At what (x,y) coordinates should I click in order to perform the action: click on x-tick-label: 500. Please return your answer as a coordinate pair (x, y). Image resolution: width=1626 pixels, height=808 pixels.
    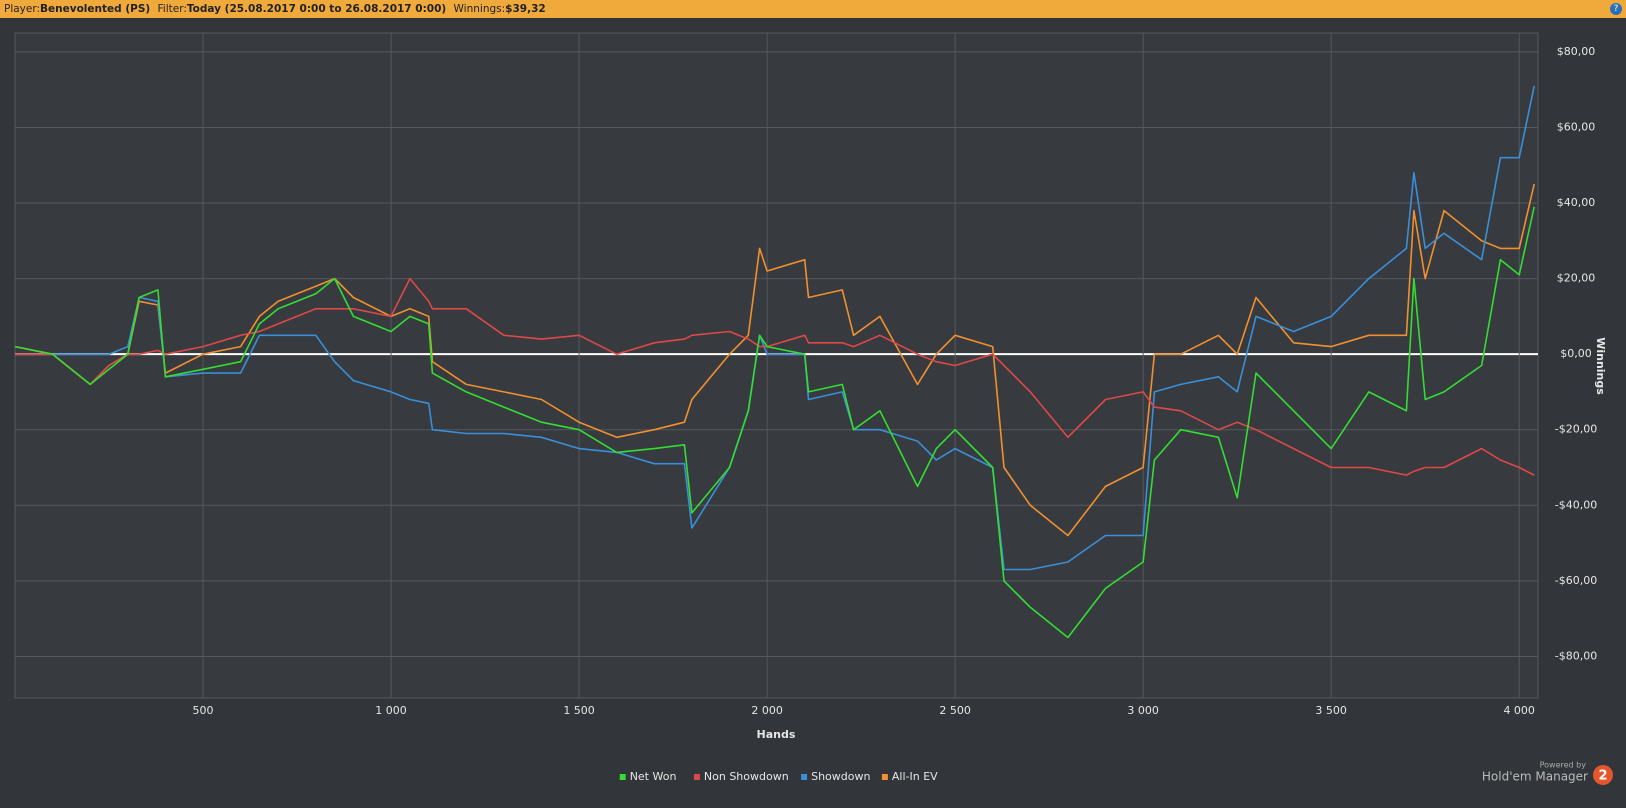
    Looking at the image, I should click on (203, 710).